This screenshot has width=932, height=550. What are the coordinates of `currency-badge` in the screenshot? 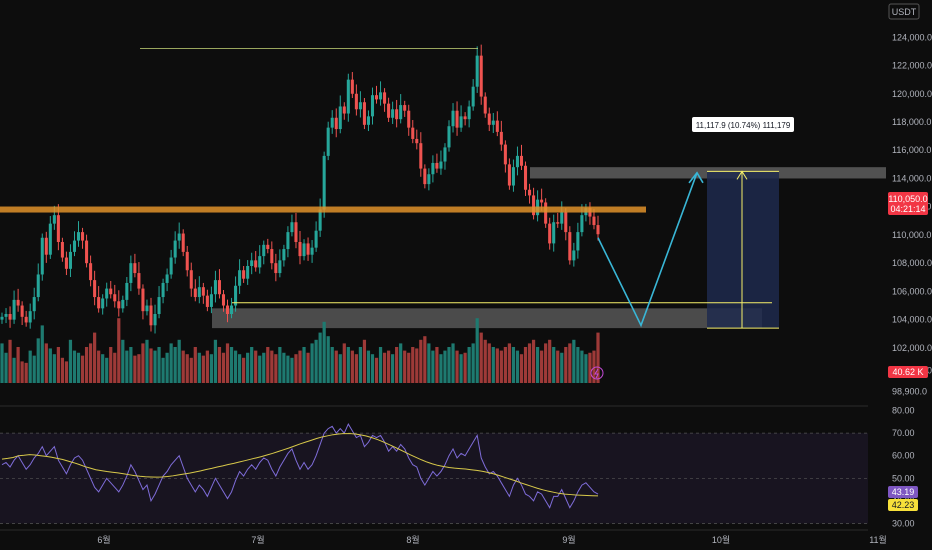 It's located at (904, 11).